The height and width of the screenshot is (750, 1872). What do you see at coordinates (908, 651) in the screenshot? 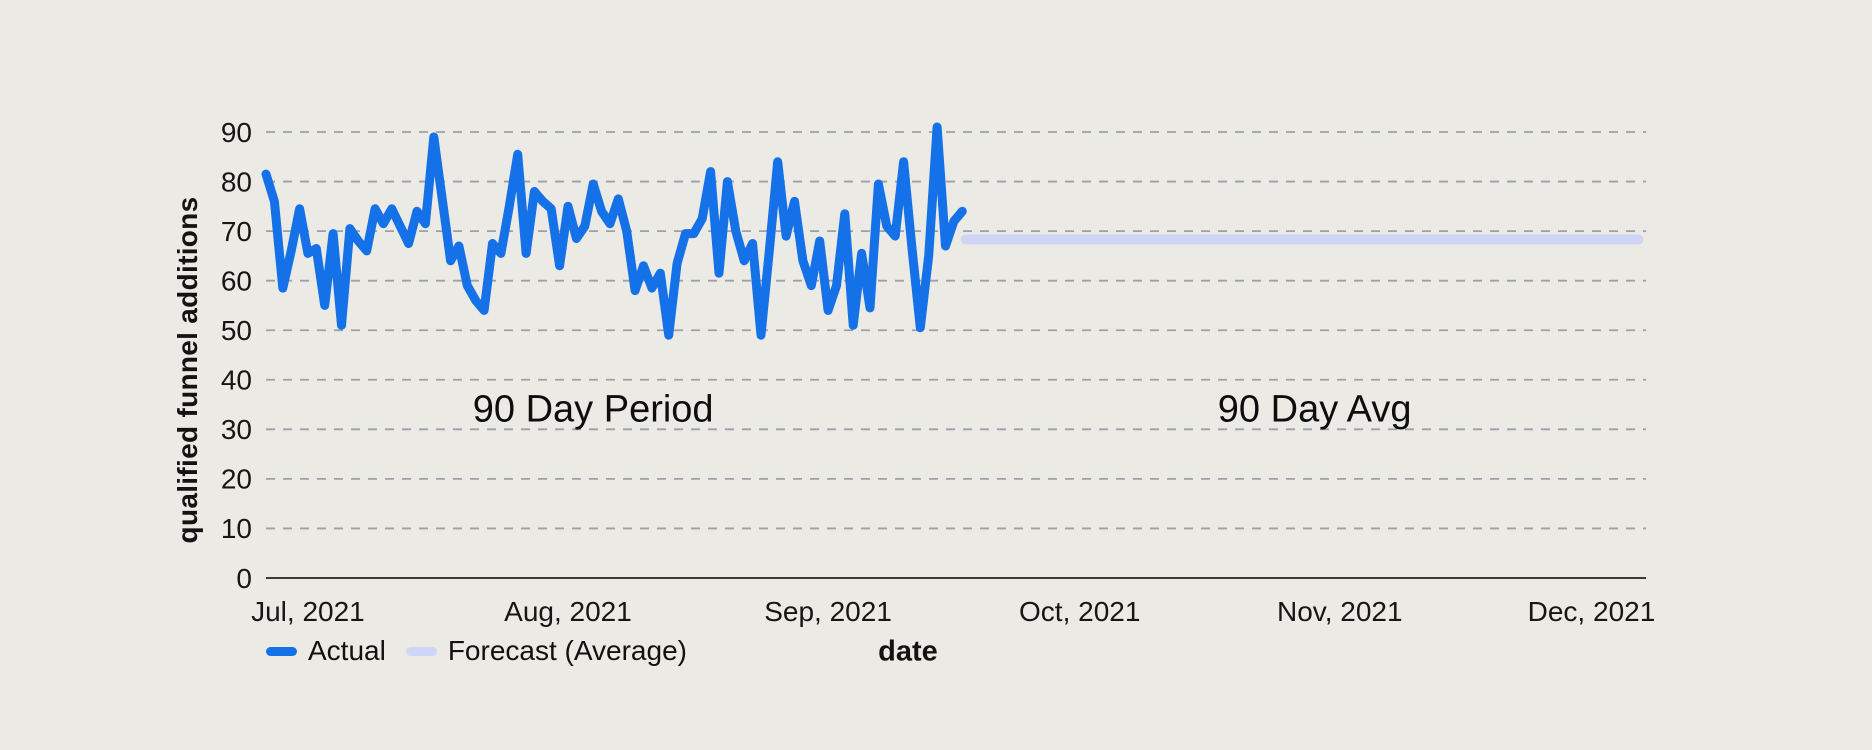
I see `x-axis-title: date` at bounding box center [908, 651].